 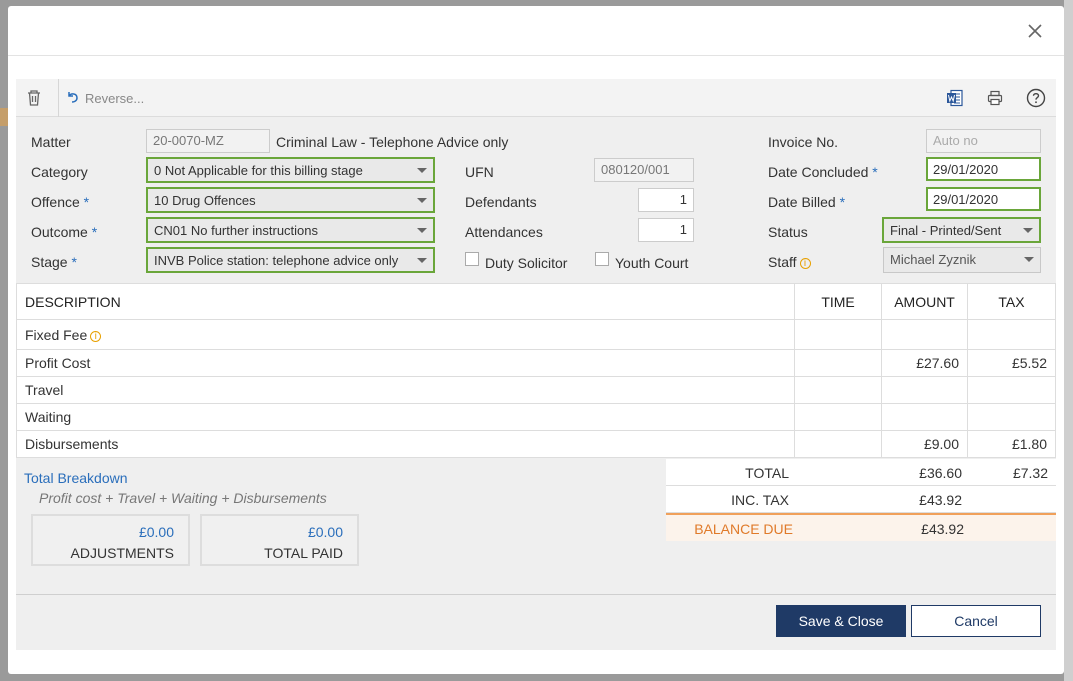 What do you see at coordinates (535, 417) in the screenshot?
I see `table-row: Waiting` at bounding box center [535, 417].